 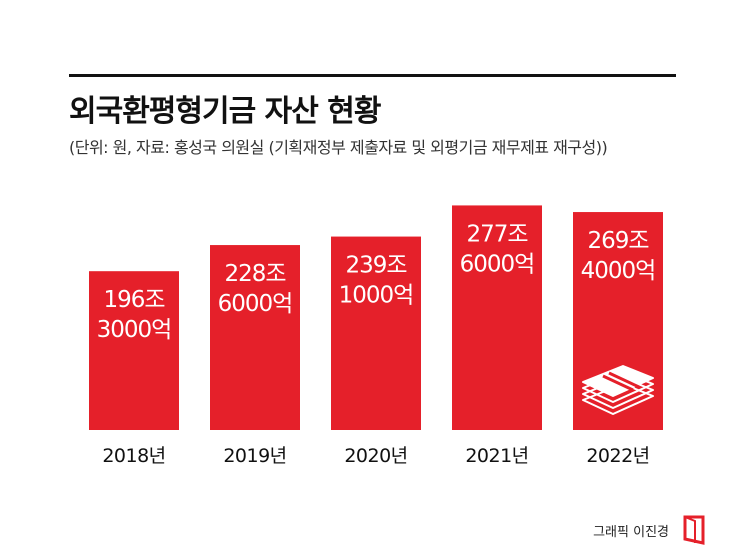 I want to click on bar-value-label-0-1: 3000억, so click(x=134, y=330).